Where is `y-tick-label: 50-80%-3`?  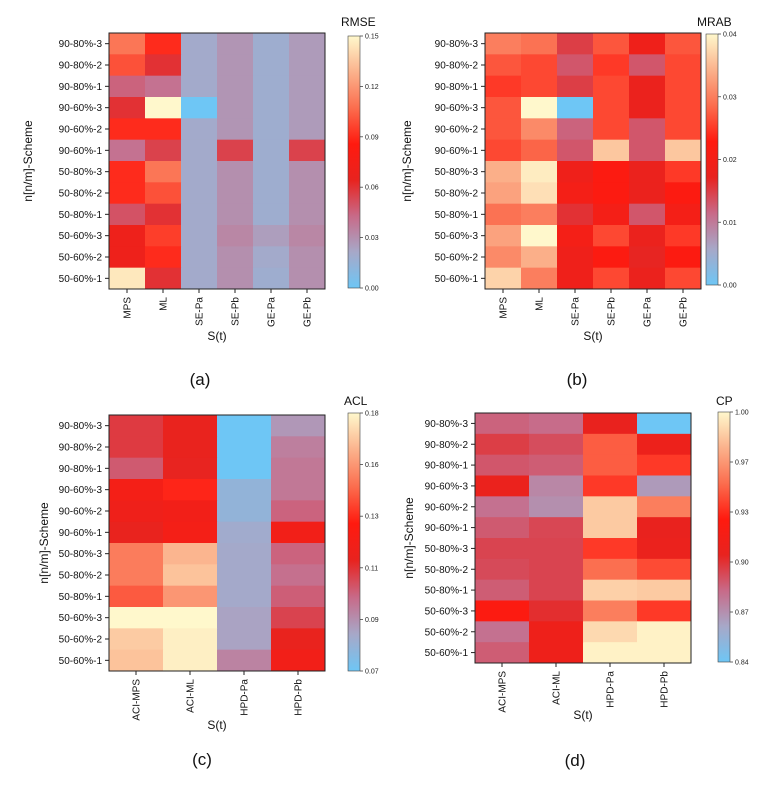
y-tick-label: 50-80%-3 is located at coordinates (457, 172).